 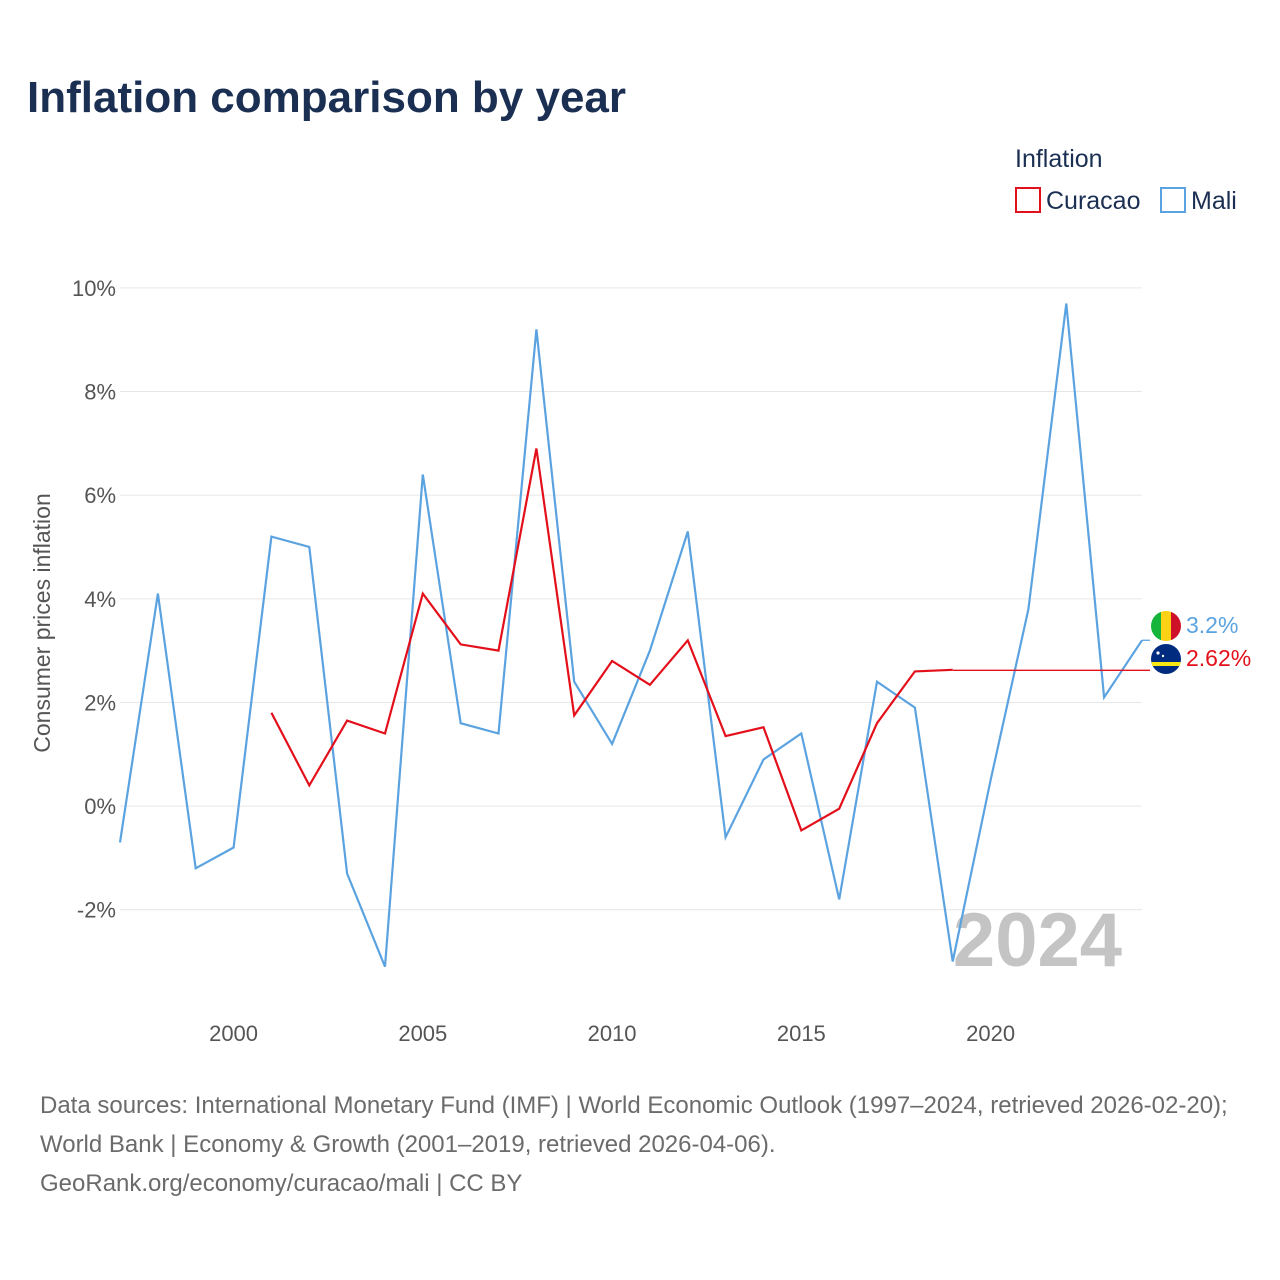 What do you see at coordinates (1028, 200) in the screenshot?
I see `legend-swatch-curacao` at bounding box center [1028, 200].